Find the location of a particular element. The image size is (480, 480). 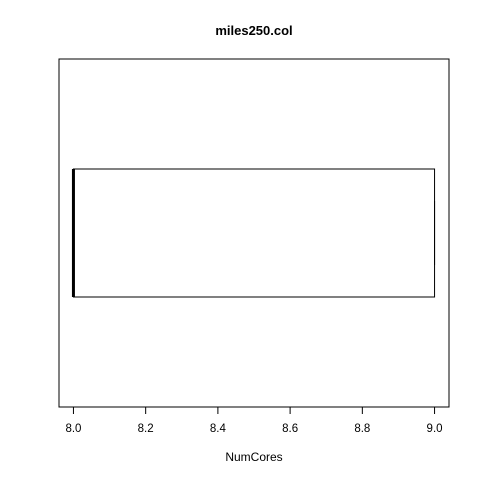

chart-title: miles250.col is located at coordinates (253, 30).